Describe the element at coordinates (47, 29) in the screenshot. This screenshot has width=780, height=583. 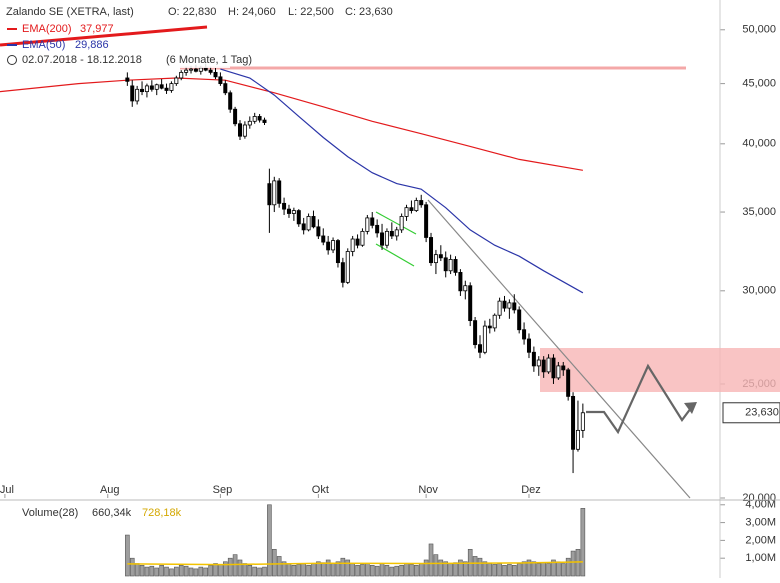
I see `legend-label: EMA(200)` at that location.